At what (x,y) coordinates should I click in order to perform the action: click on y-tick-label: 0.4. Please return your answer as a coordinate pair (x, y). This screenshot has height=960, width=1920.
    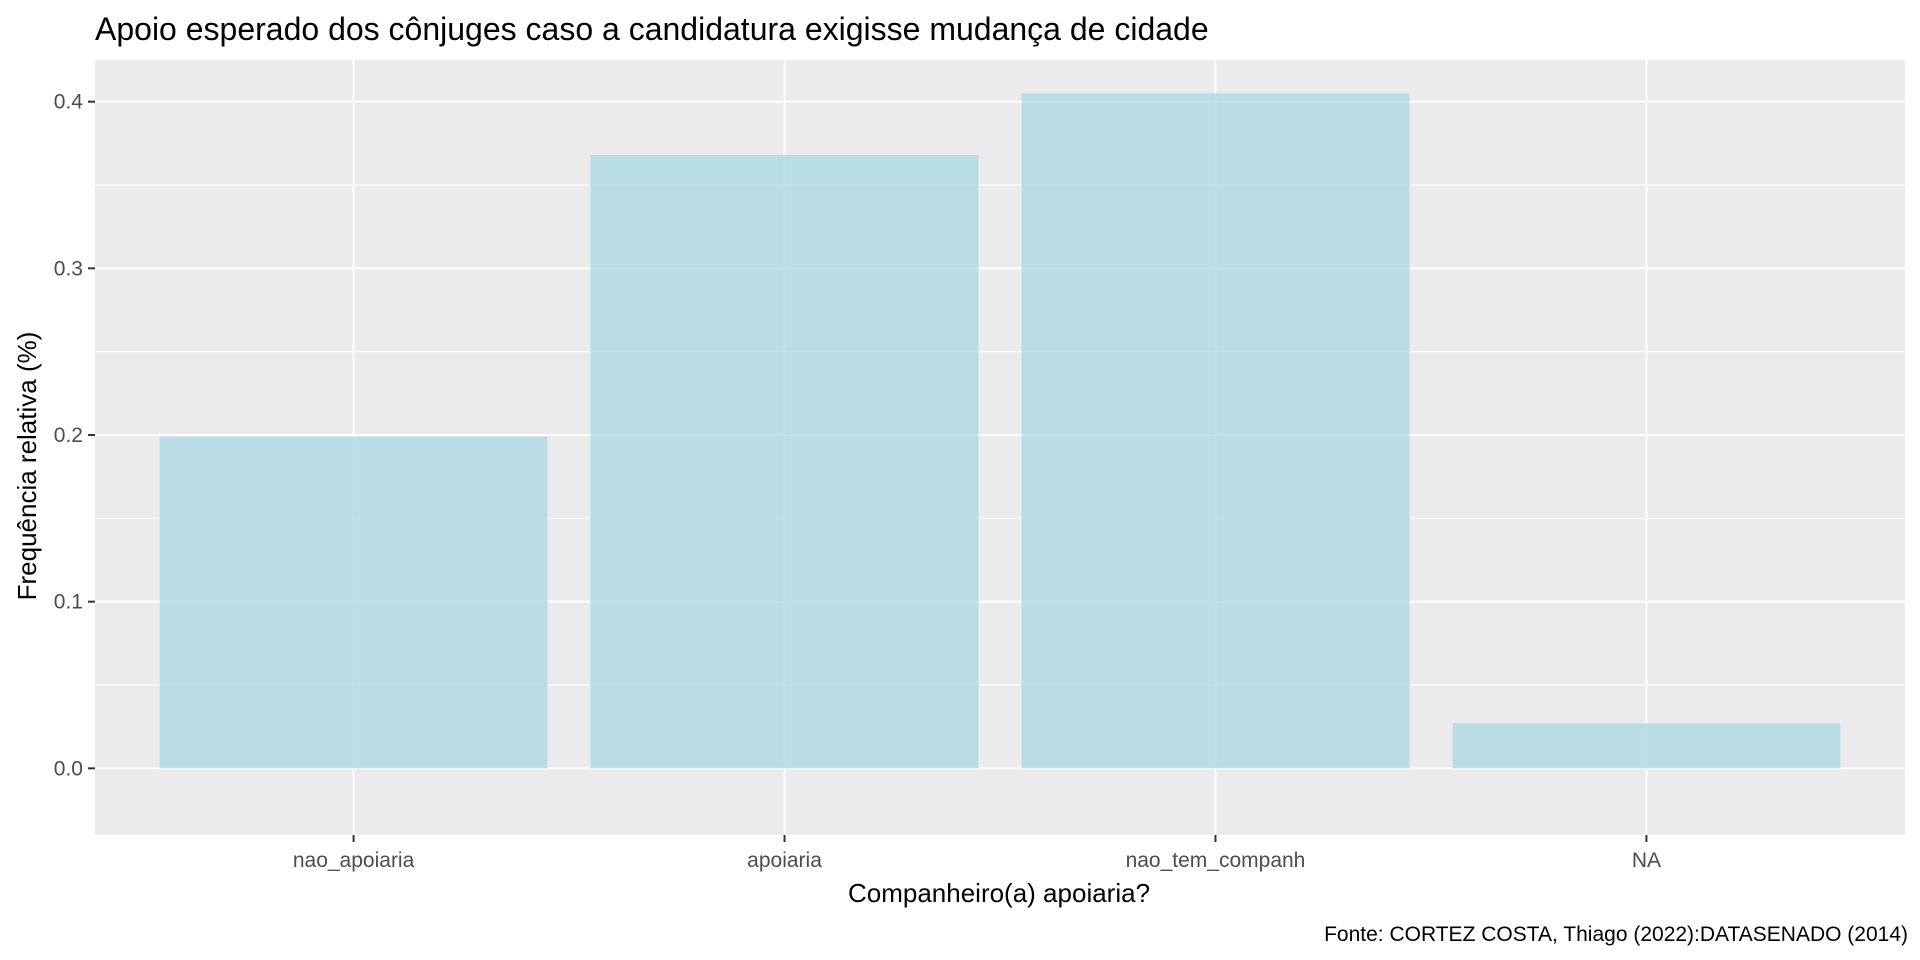
    Looking at the image, I should click on (69, 102).